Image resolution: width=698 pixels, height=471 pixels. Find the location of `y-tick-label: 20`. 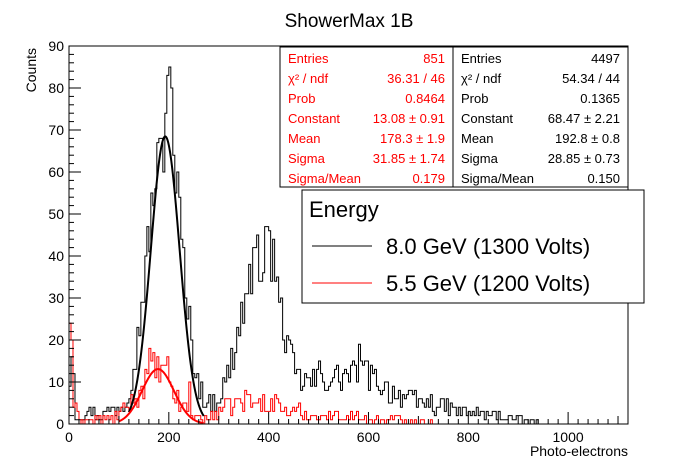

y-tick-label: 20 is located at coordinates (56, 340).